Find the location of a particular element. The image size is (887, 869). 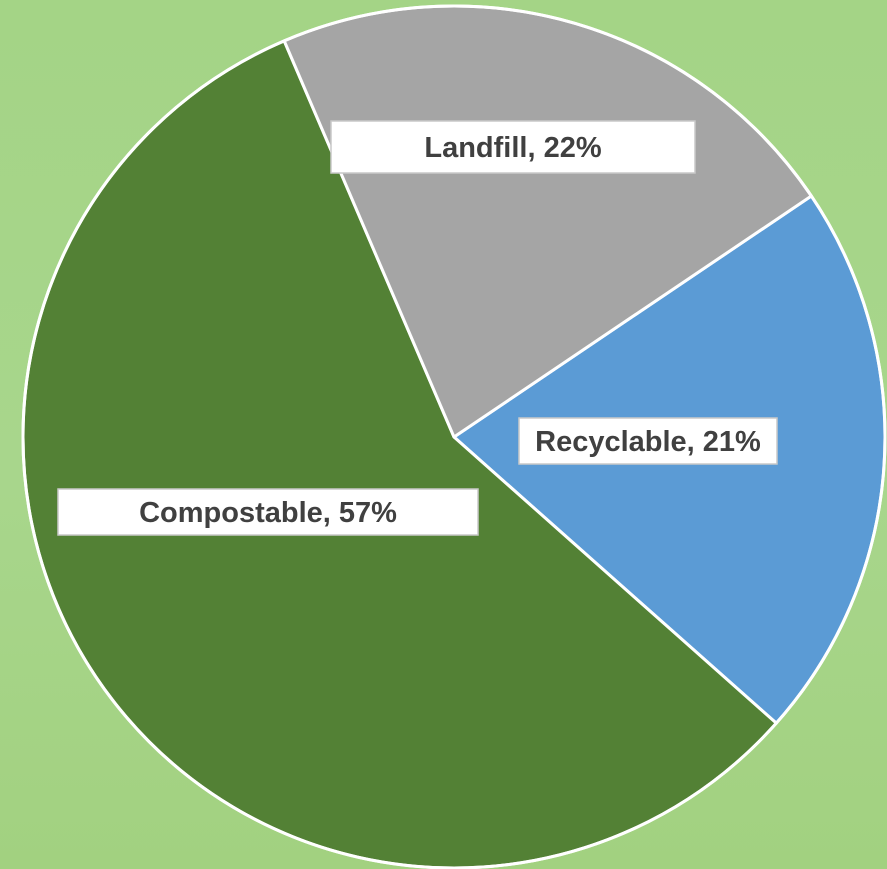

data-label-text: Recyclable, 21% is located at coordinates (648, 442).